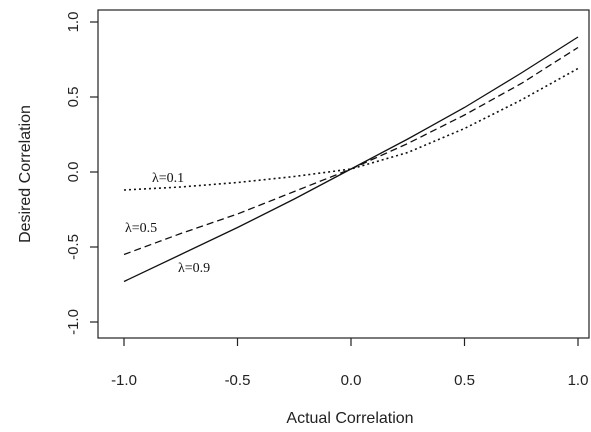 The height and width of the screenshot is (432, 591). What do you see at coordinates (141, 228) in the screenshot?
I see `annotation-lambda-0-5: λ=0.5` at bounding box center [141, 228].